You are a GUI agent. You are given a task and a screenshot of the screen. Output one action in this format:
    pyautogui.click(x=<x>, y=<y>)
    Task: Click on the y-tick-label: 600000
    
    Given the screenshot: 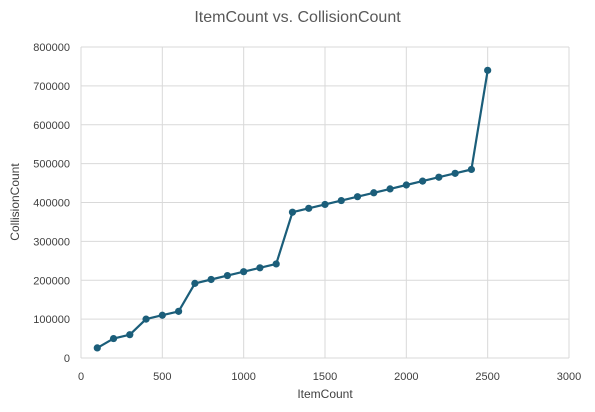 What is the action you would take?
    pyautogui.click(x=51, y=126)
    